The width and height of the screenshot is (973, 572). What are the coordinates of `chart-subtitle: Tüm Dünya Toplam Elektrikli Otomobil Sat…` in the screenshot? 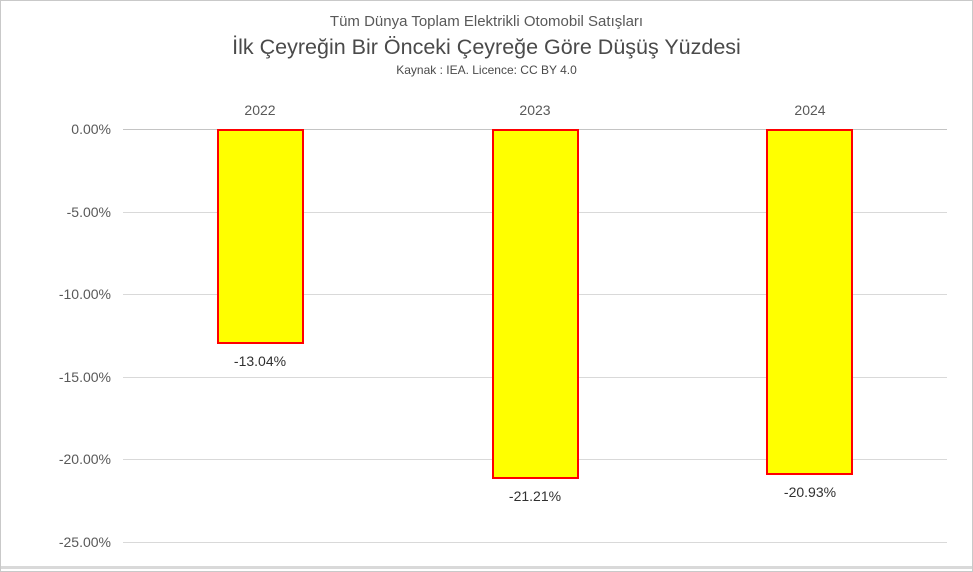 It's located at (486, 21).